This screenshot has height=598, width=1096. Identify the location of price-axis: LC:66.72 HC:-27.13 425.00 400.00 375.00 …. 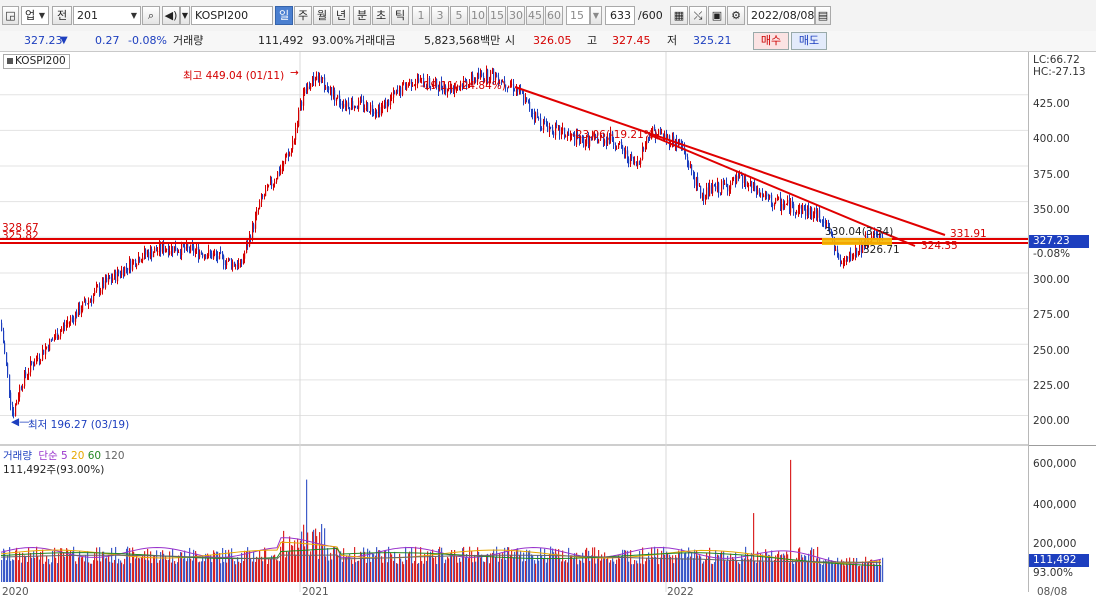
(1062, 325).